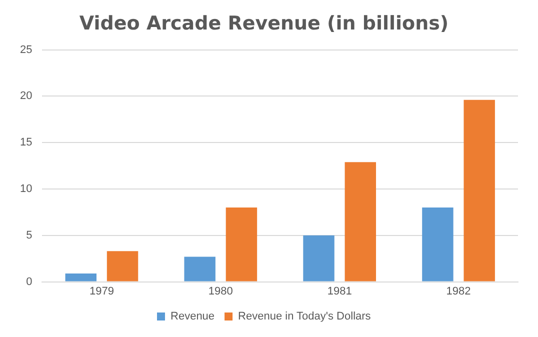 The width and height of the screenshot is (538, 337). Describe the element at coordinates (305, 316) in the screenshot. I see `legend-label: Revenue in Today's Dollars` at that location.